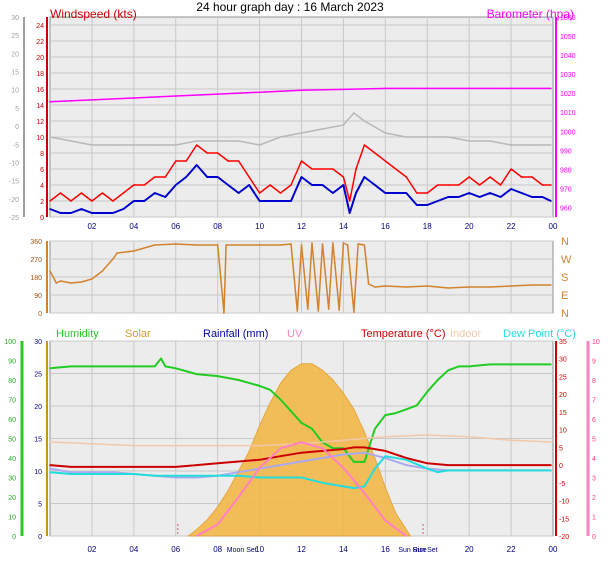 The height and width of the screenshot is (566, 608). Describe the element at coordinates (566, 170) in the screenshot. I see `baro-y-tick-label: 980` at that location.